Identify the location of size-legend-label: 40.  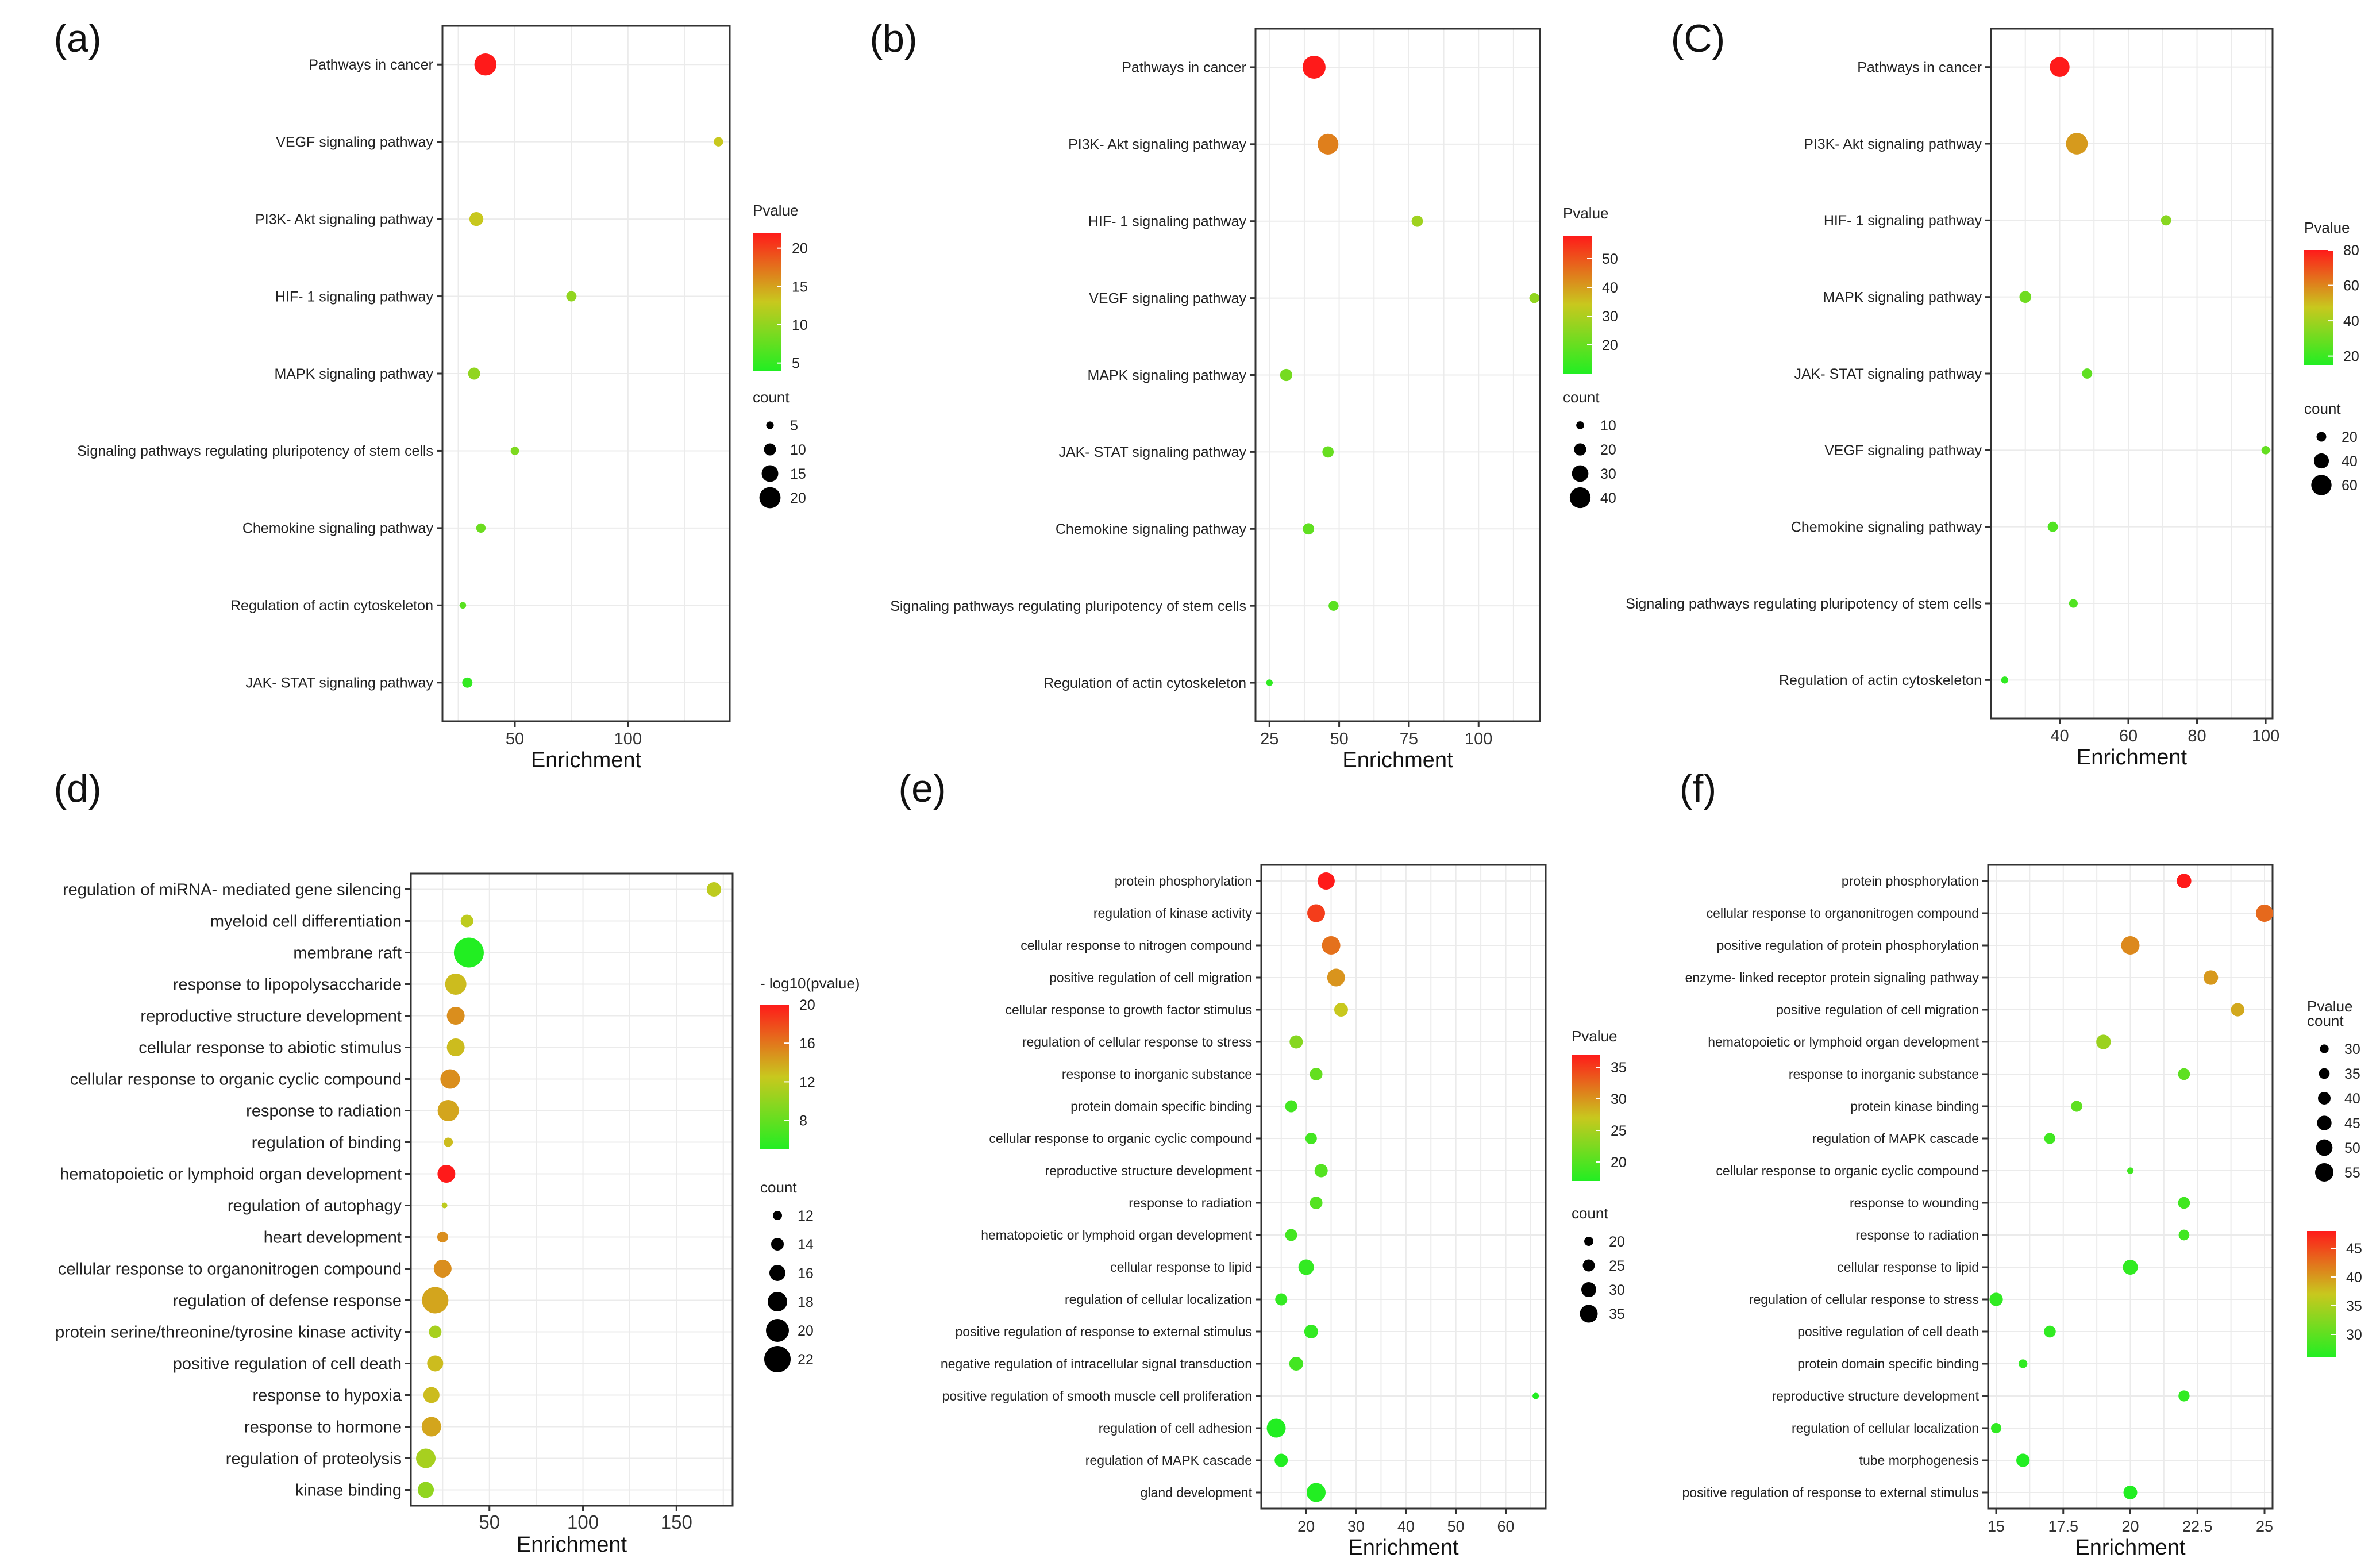
(1608, 498).